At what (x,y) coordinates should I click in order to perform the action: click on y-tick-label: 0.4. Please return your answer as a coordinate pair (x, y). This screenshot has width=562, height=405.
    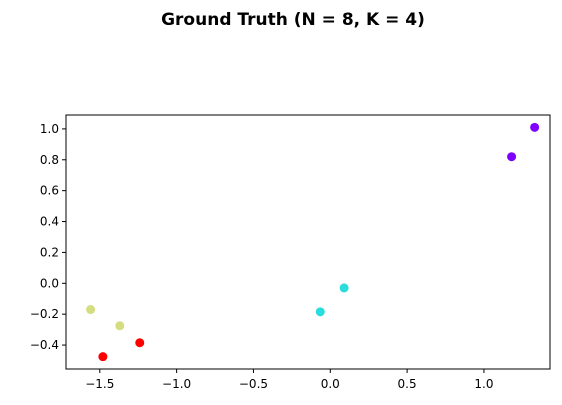
    Looking at the image, I should click on (49, 222).